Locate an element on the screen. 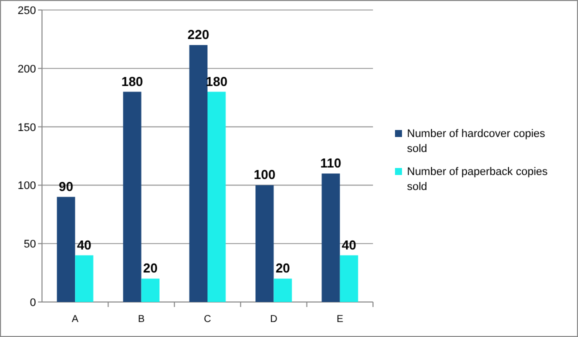 Image resolution: width=578 pixels, height=337 pixels. y-tick-label: 0 is located at coordinates (33, 303).